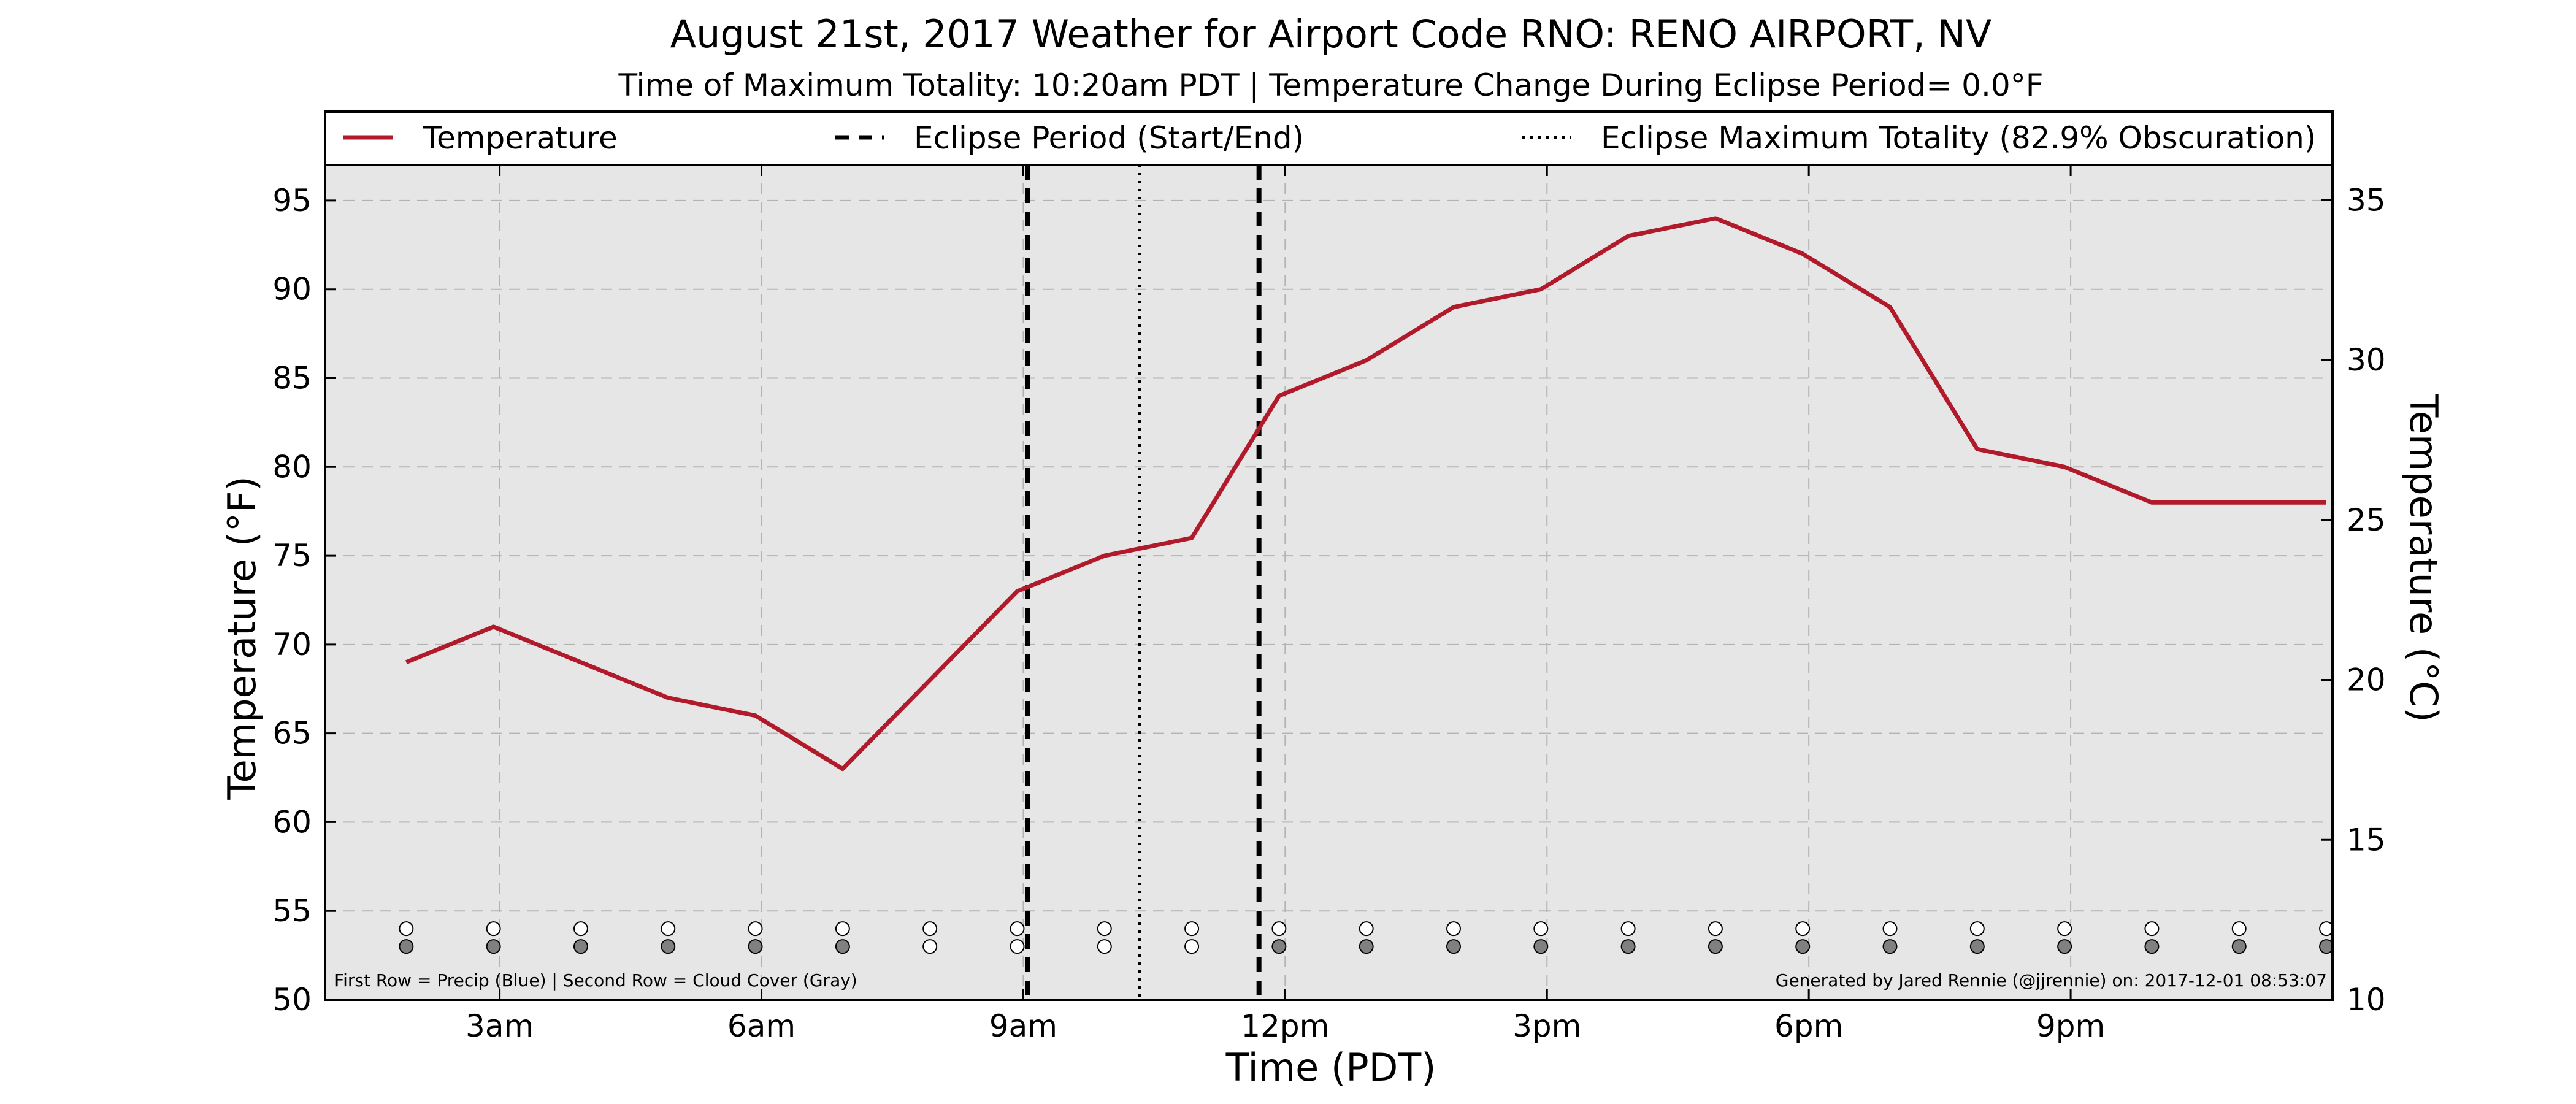 The width and height of the screenshot is (2576, 1104). What do you see at coordinates (292, 911) in the screenshot?
I see `y-tick-label: 55` at bounding box center [292, 911].